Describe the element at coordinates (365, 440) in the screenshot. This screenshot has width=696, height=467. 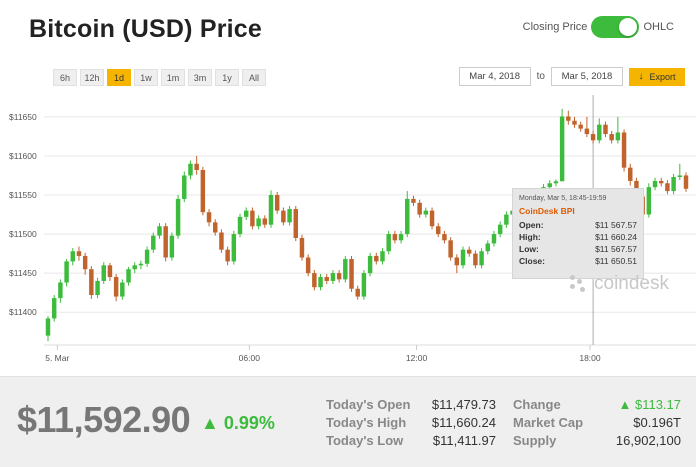
I see `today-low-label: Today's Low` at that location.